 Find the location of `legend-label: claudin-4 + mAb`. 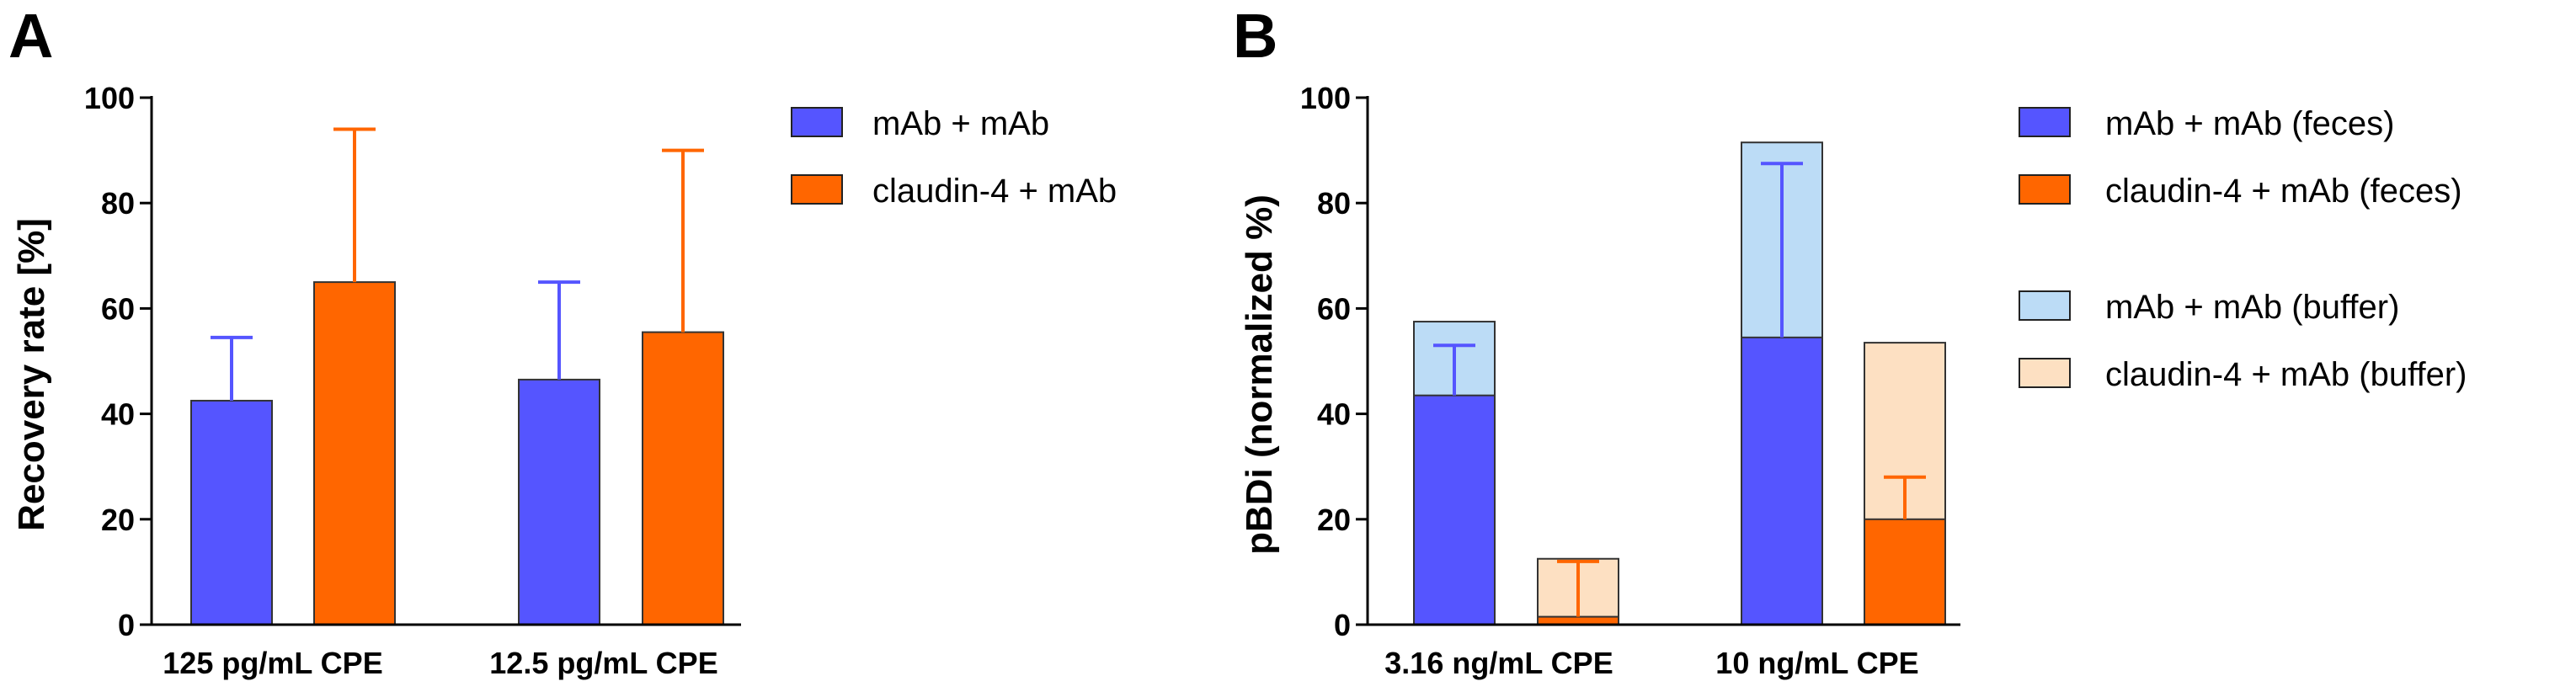

legend-label: claudin-4 + mAb is located at coordinates (994, 191).